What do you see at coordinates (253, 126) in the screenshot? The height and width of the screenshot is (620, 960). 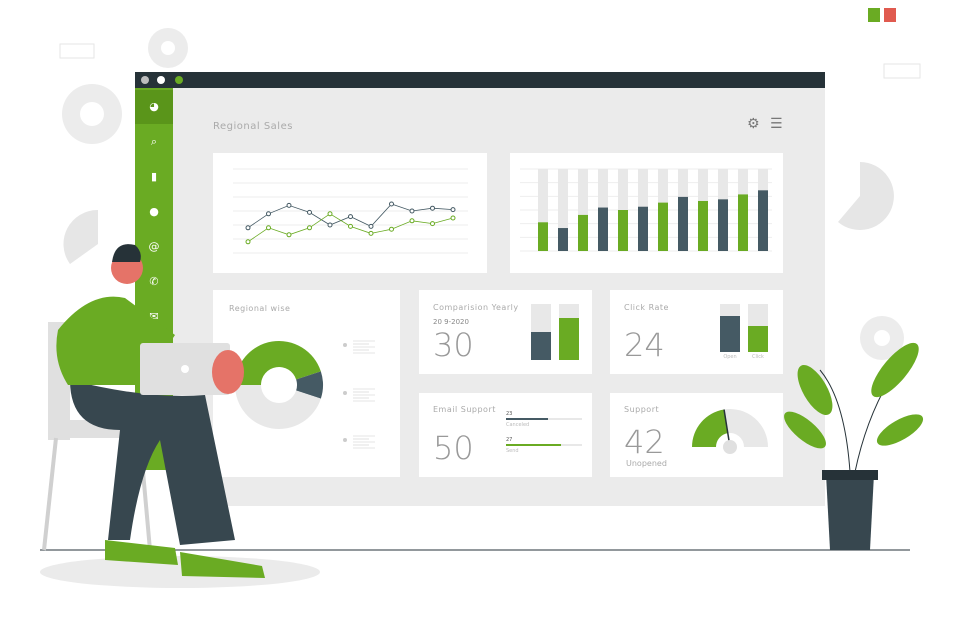 I see `page-title: Regional Sales` at bounding box center [253, 126].